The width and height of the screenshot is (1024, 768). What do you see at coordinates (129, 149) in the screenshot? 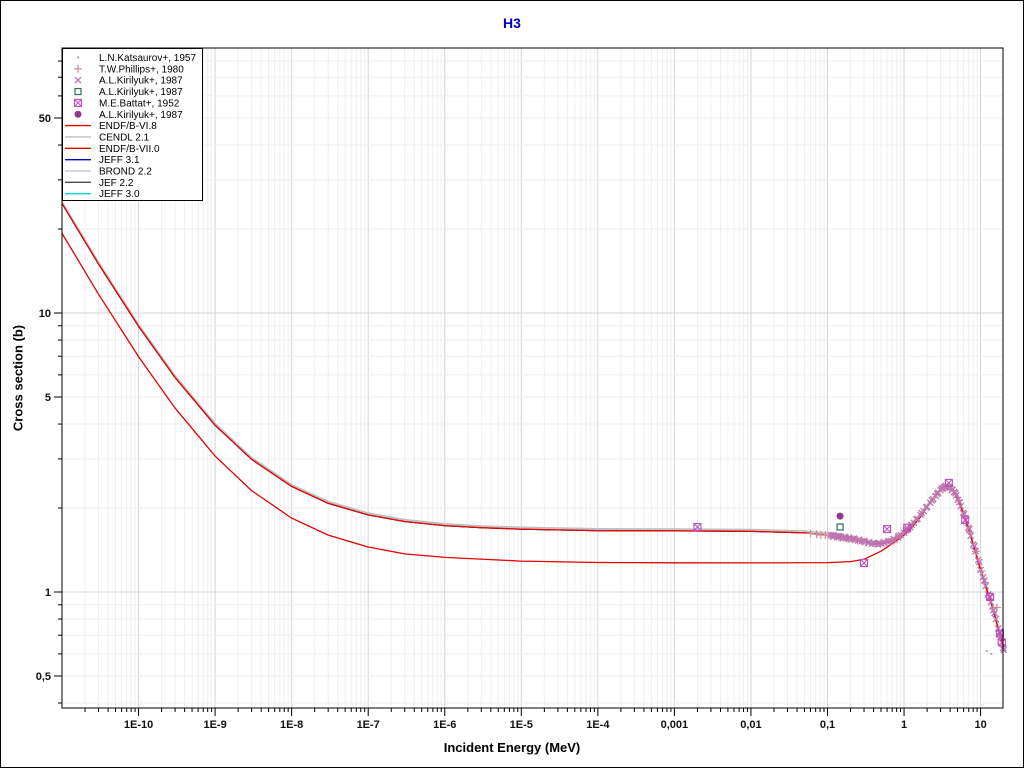
I see `legend-label: ENDF/B-VII.0` at bounding box center [129, 149].